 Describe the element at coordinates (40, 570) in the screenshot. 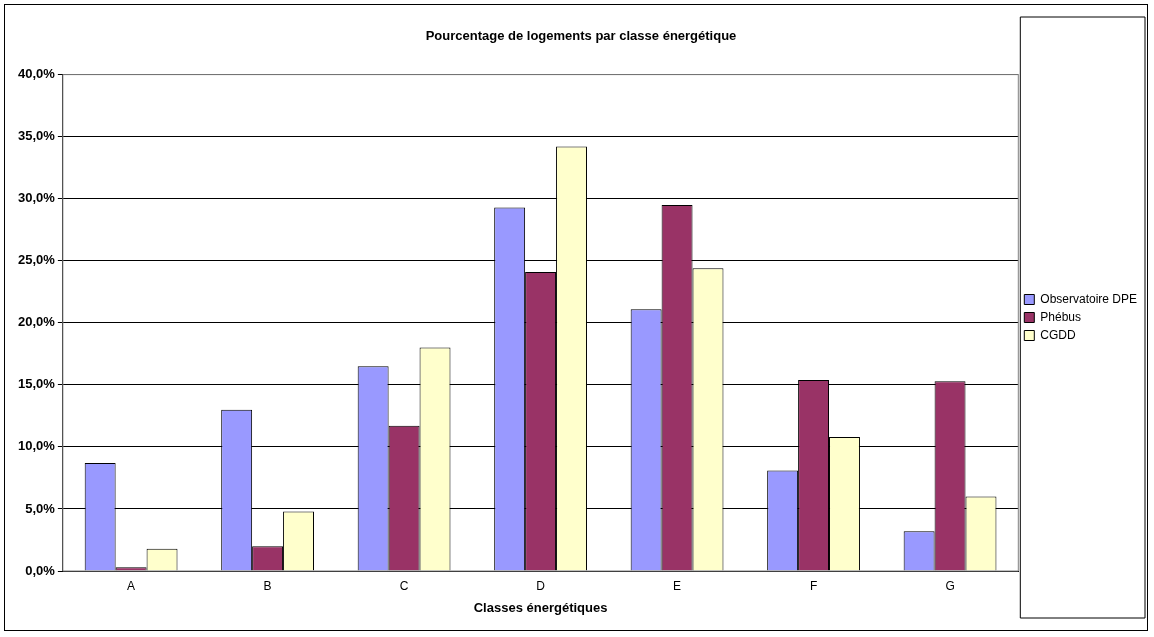

I see `y-tick-label: 0,0%` at that location.